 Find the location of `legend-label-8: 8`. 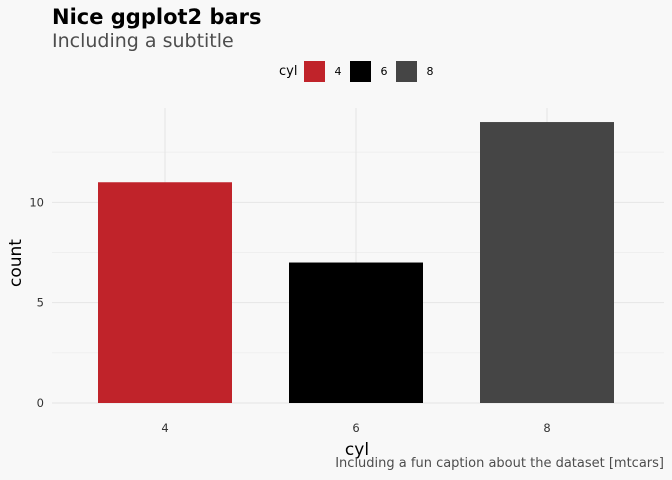

legend-label-8: 8 is located at coordinates (430, 71).